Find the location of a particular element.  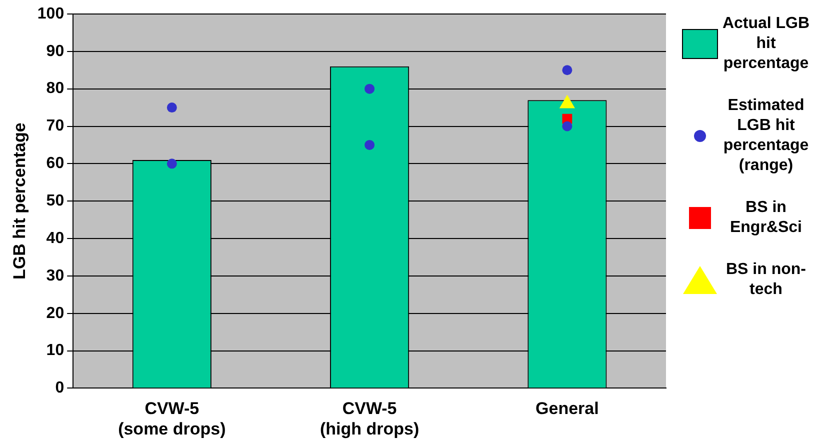

y-tick-label: 10 is located at coordinates (55, 351).